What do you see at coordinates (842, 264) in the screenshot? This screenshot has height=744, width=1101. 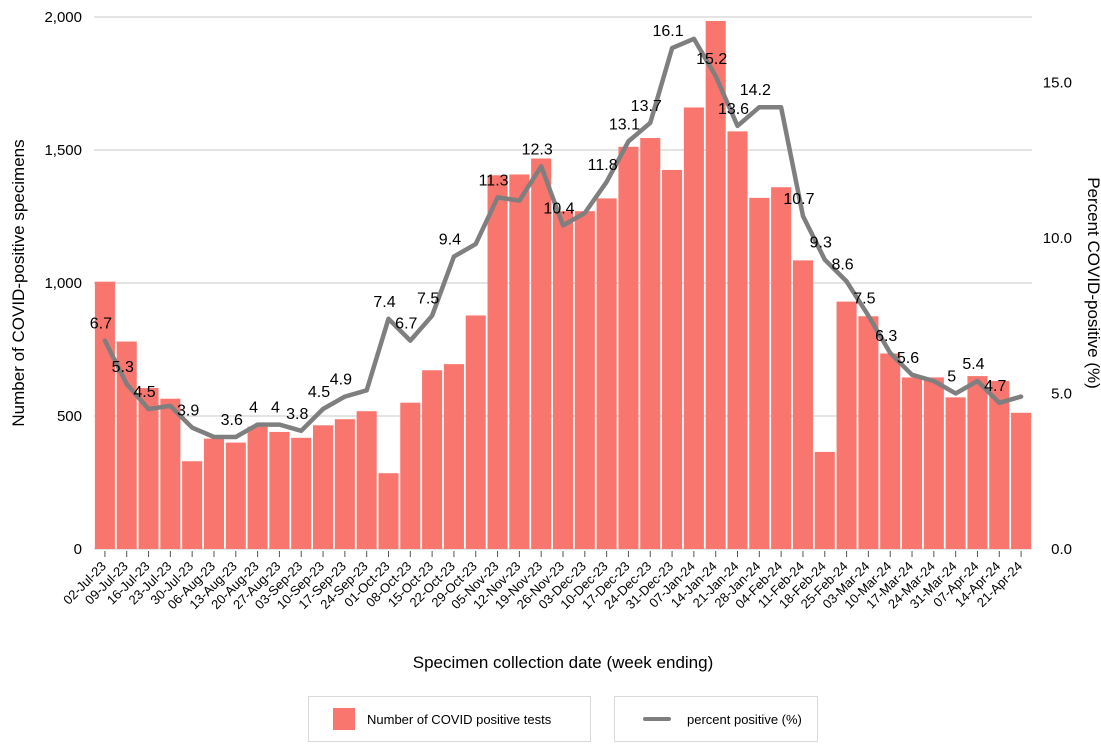 I see `line-data-label: 8.6` at bounding box center [842, 264].